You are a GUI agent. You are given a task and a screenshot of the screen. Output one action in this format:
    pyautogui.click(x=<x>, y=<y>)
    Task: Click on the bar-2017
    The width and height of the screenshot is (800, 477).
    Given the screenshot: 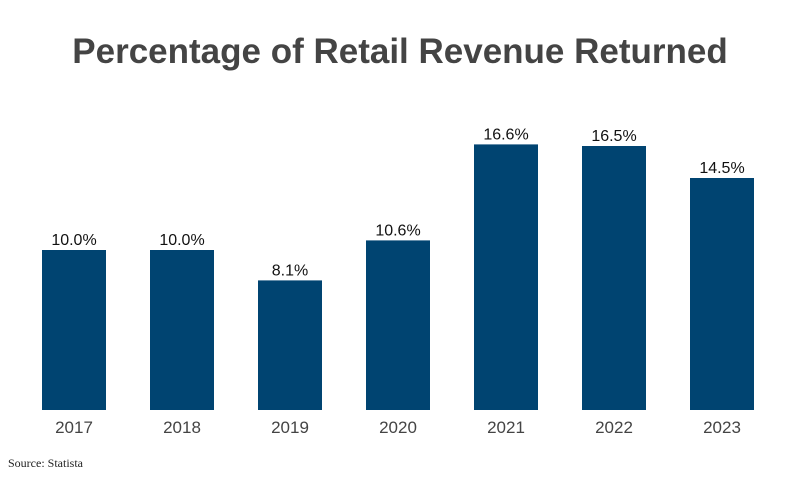 What is the action you would take?
    pyautogui.click(x=74, y=330)
    